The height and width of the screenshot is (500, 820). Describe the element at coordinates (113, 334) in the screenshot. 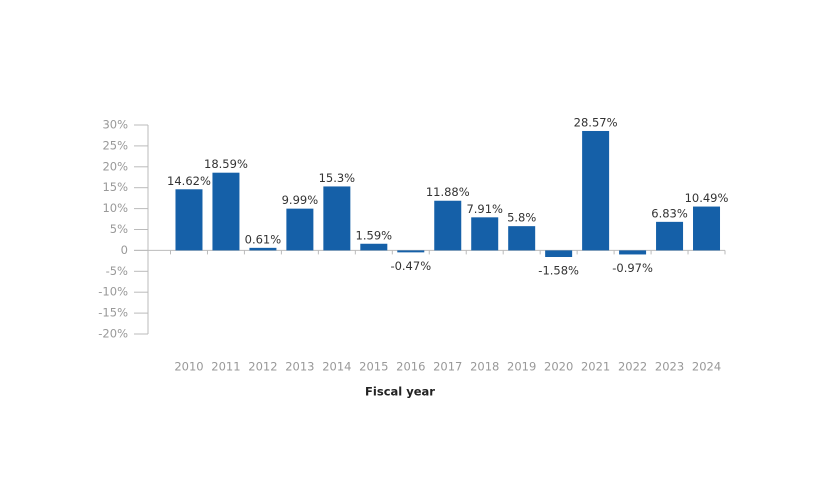

I see `y-tick-label: -20%` at that location.